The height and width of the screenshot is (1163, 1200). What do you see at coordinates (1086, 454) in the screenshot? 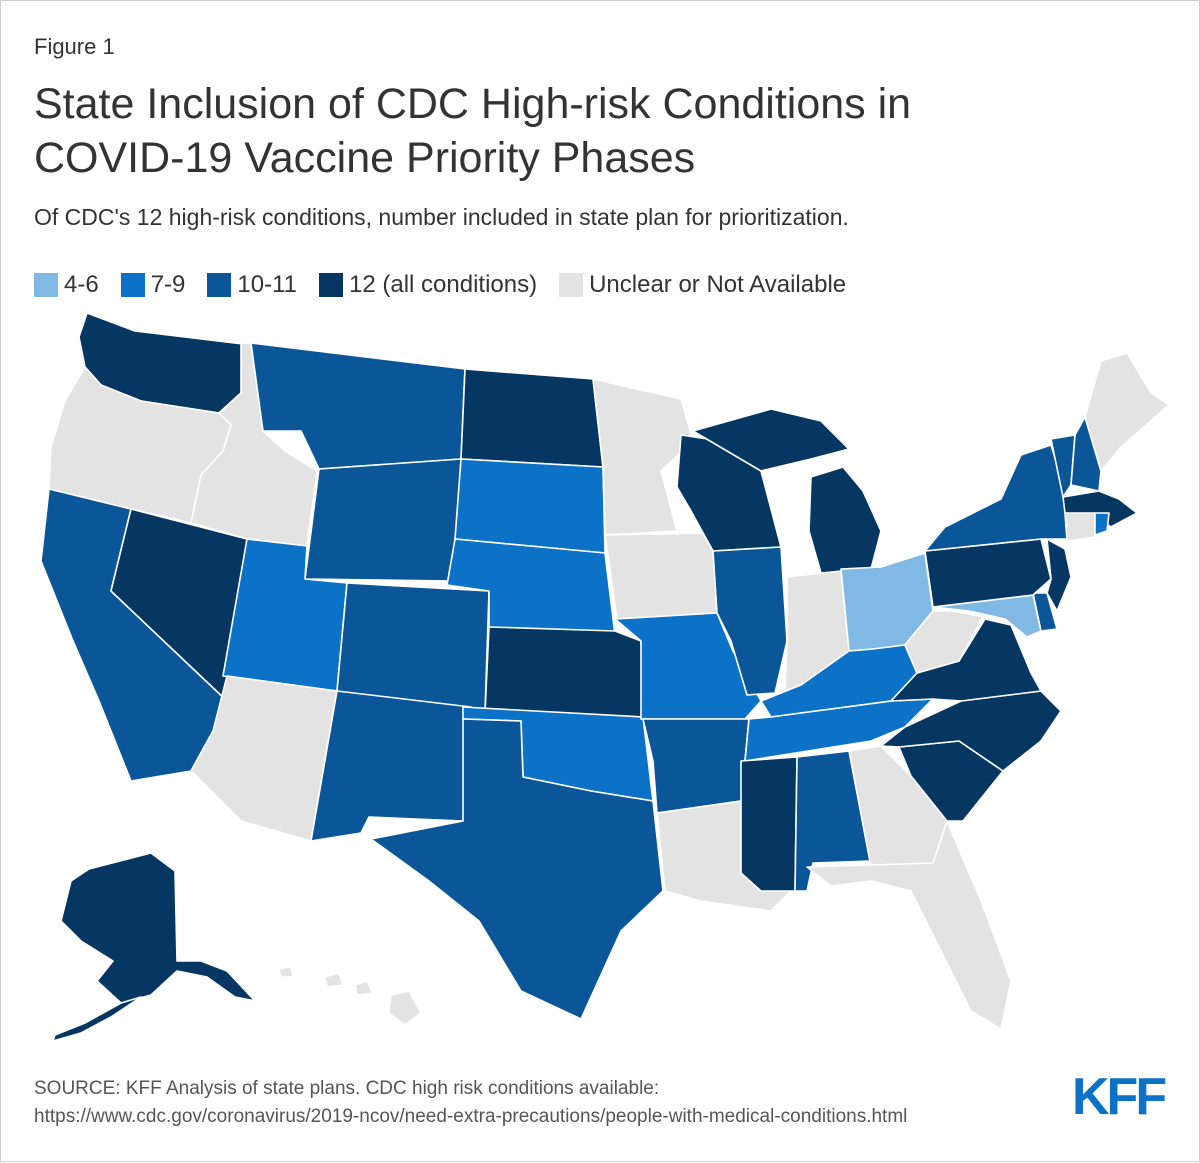
I see `state-nh` at bounding box center [1086, 454].